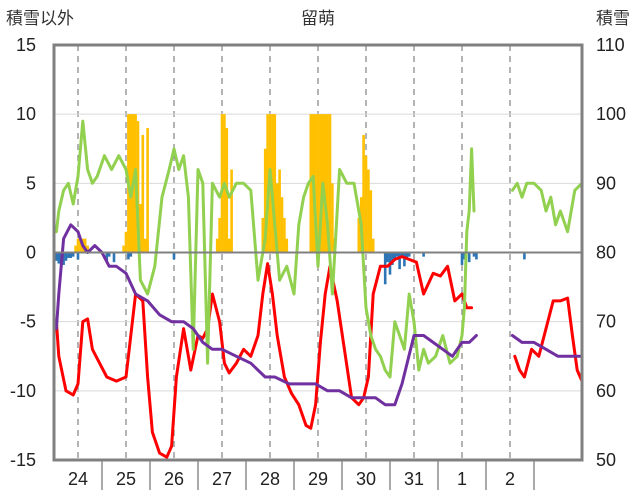 The height and width of the screenshot is (501, 636). Describe the element at coordinates (462, 479) in the screenshot. I see `x-tick-label: 1` at that location.